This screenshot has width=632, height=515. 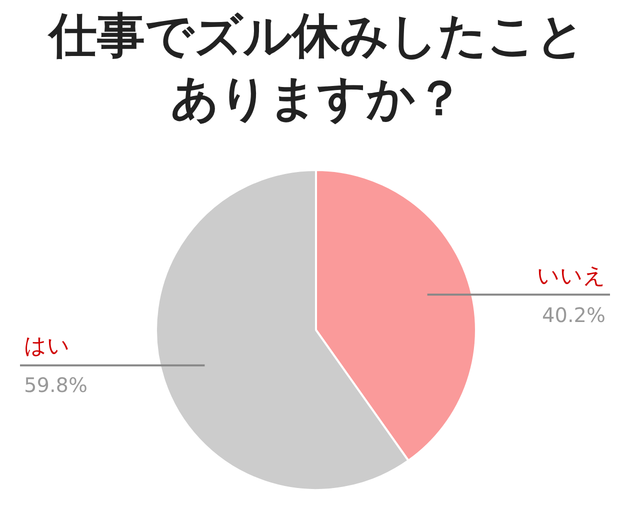 What do you see at coordinates (571, 276) in the screenshot?
I see `slice-label: いいえ` at bounding box center [571, 276].